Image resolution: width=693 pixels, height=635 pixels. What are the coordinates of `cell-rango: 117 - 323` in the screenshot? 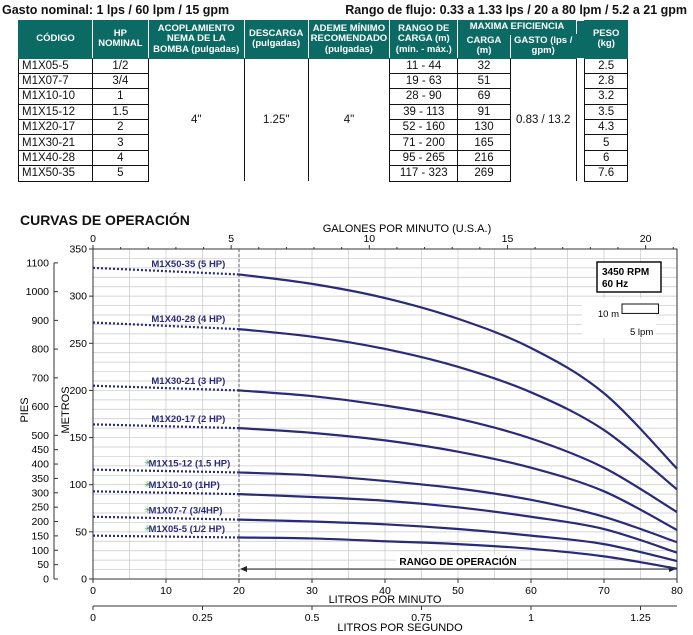 It's located at (424, 173).